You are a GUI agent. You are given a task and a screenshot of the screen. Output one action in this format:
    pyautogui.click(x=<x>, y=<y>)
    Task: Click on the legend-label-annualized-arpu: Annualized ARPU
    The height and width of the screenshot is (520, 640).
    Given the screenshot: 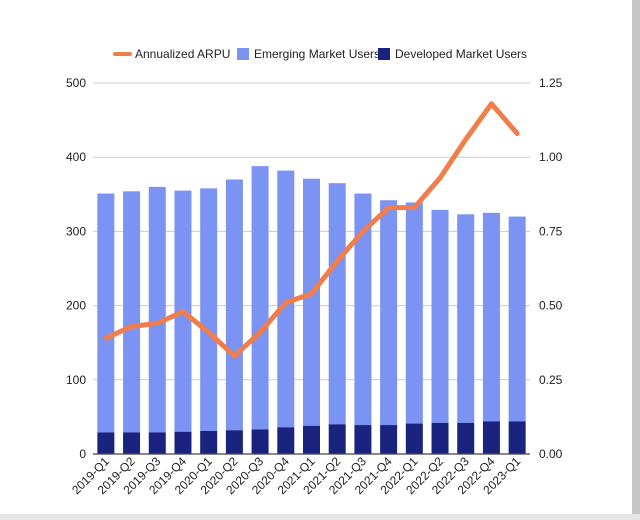 What is the action you would take?
    pyautogui.click(x=182, y=54)
    